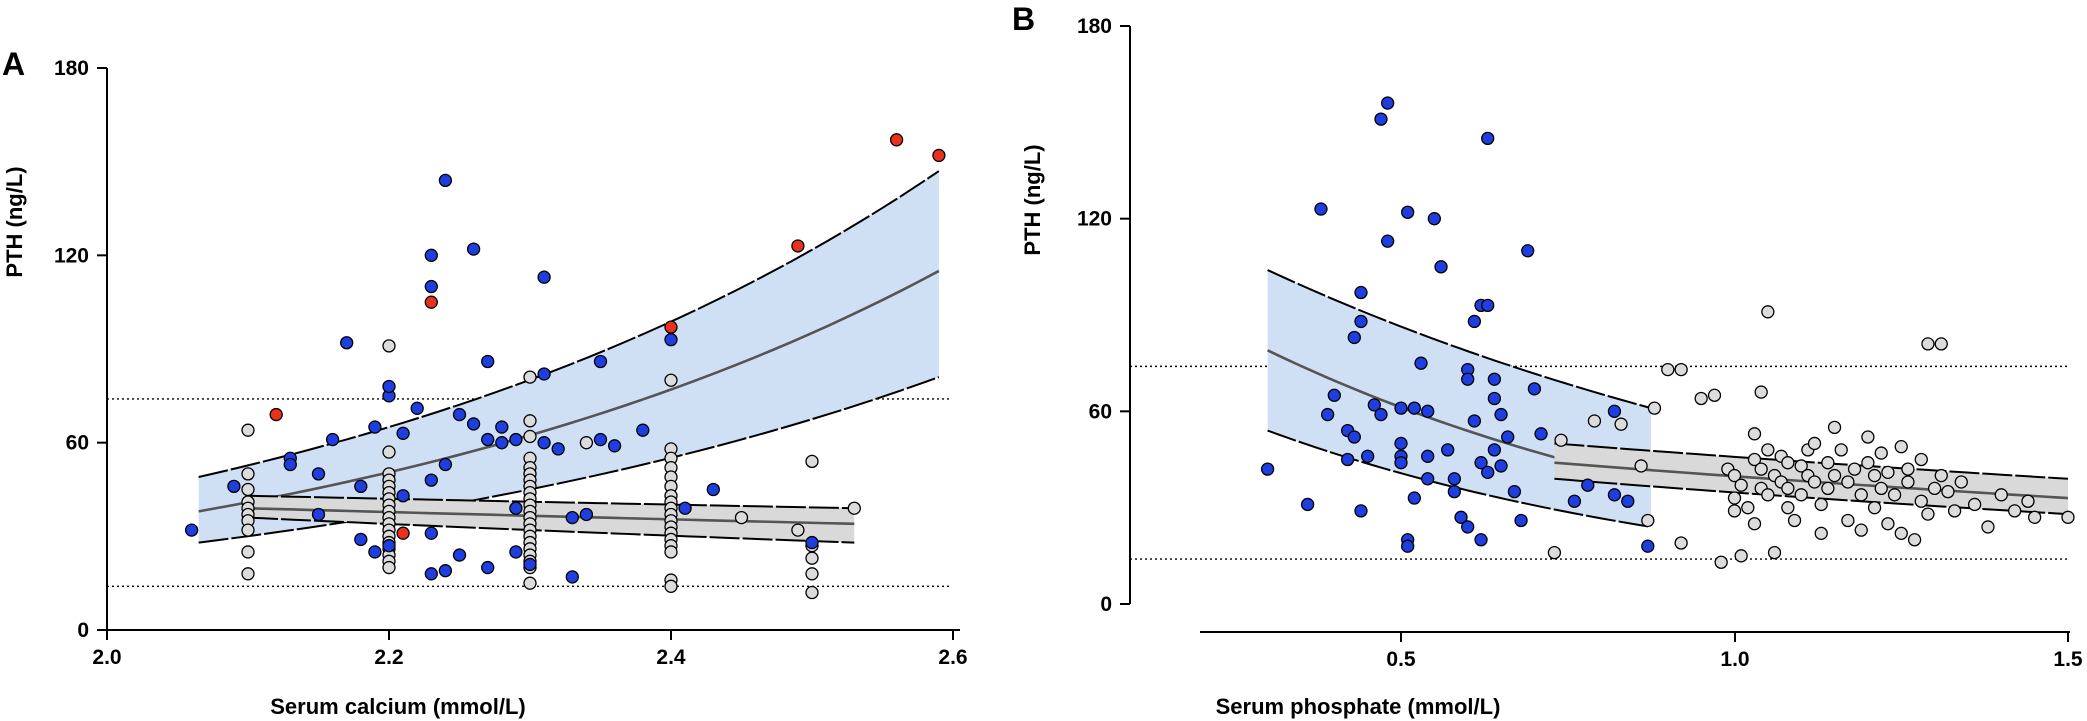 The image size is (2087, 721). I want to click on panel-a-x-tick-label-0: 2.0, so click(106, 657).